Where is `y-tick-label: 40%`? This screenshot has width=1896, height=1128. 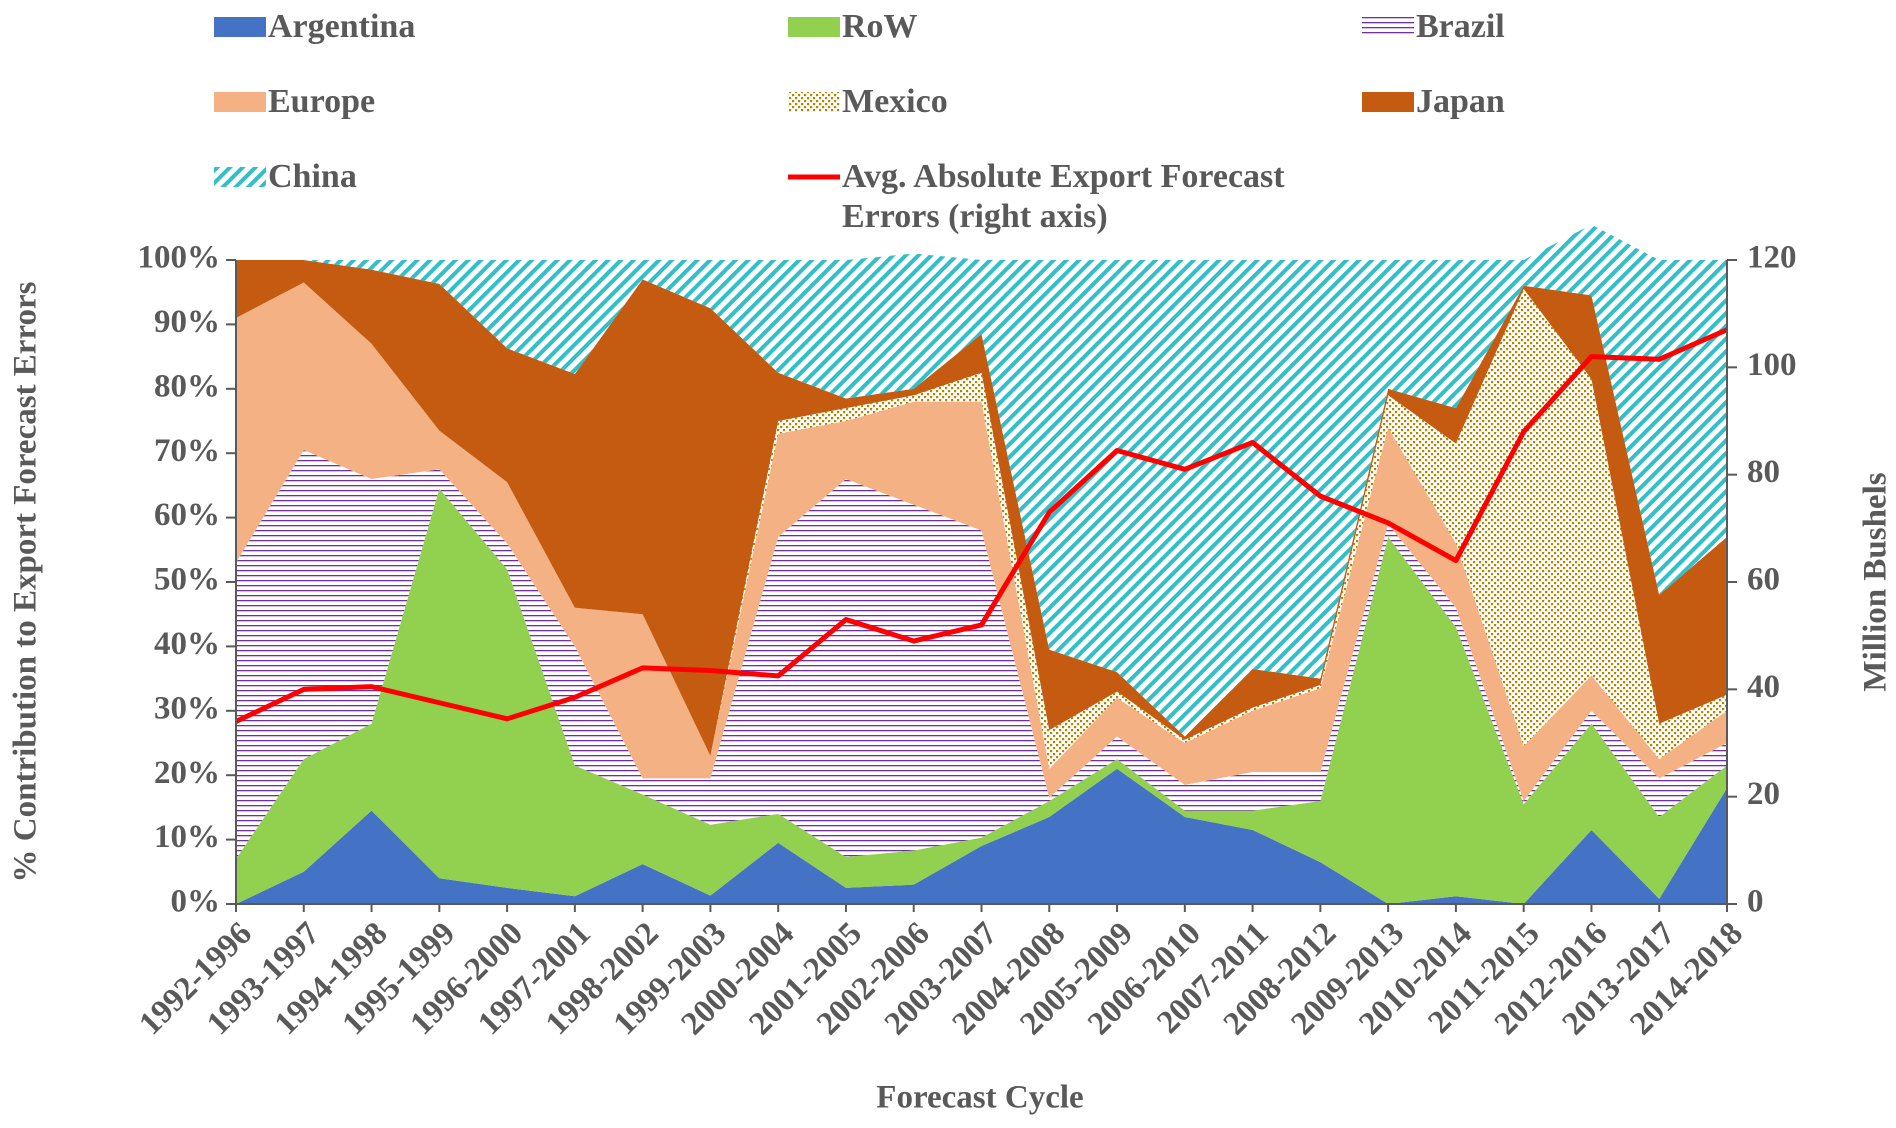
y-tick-label: 40% is located at coordinates (187, 644).